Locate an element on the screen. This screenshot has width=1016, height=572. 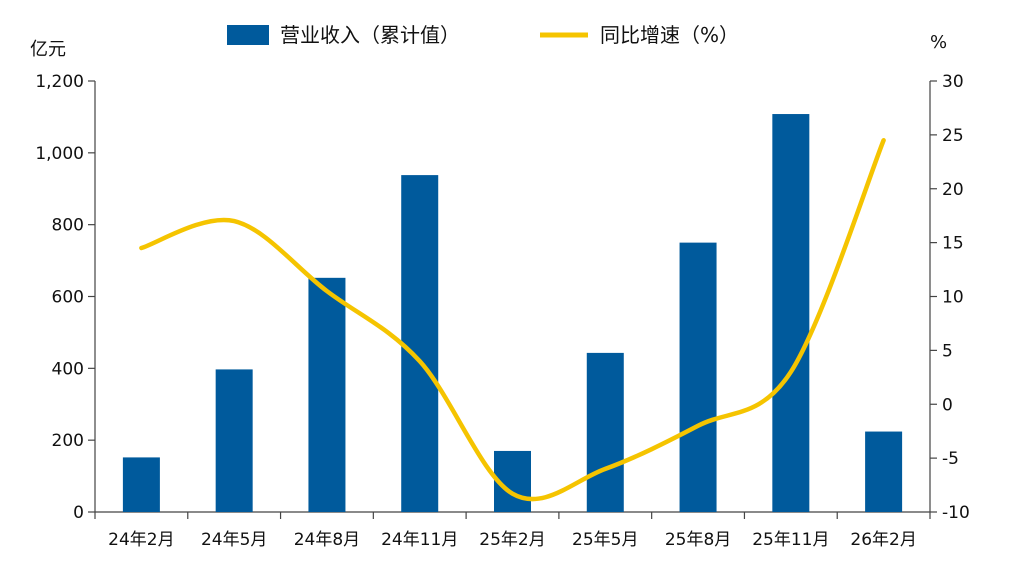
x-tick-label: 24年11月 is located at coordinates (419, 540).